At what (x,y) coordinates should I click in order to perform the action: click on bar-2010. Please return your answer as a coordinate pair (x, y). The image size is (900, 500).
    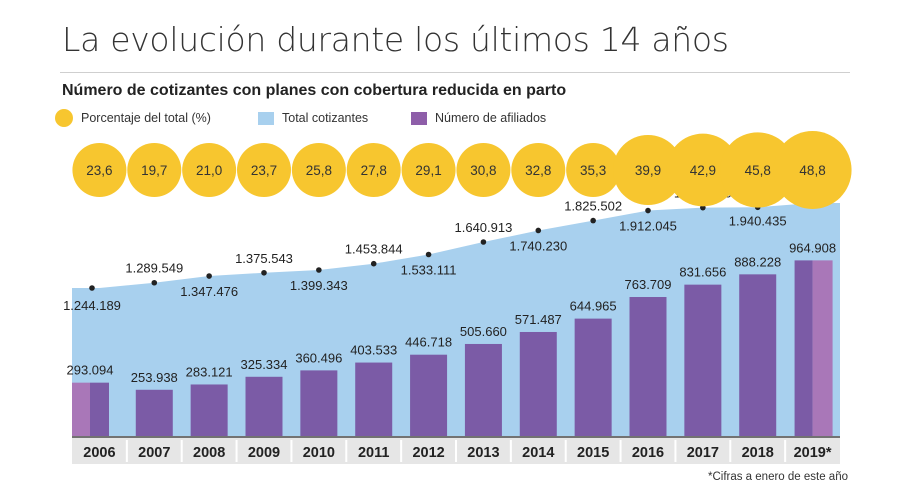
    Looking at the image, I should click on (319, 403).